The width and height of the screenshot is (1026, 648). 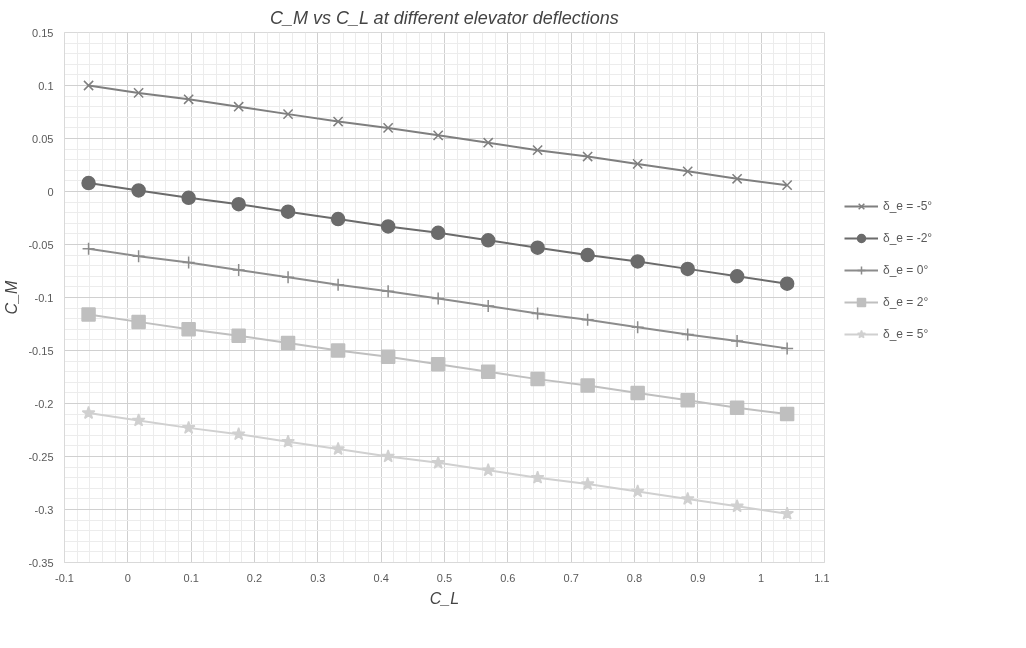 What do you see at coordinates (906, 269) in the screenshot?
I see `legend-label: δ_e = 0°` at bounding box center [906, 269].